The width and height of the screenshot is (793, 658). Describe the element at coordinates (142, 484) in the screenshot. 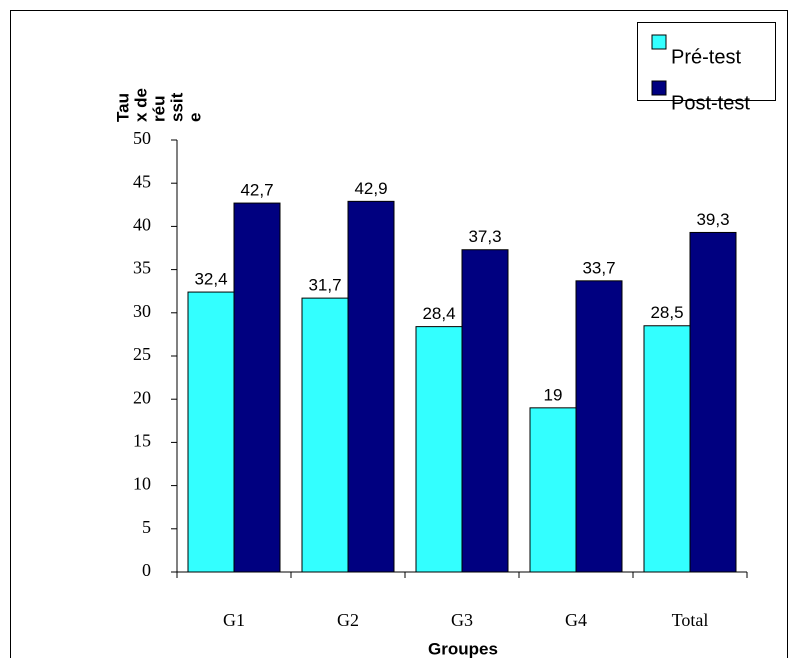

I see `y-tick-label: 10` at that location.